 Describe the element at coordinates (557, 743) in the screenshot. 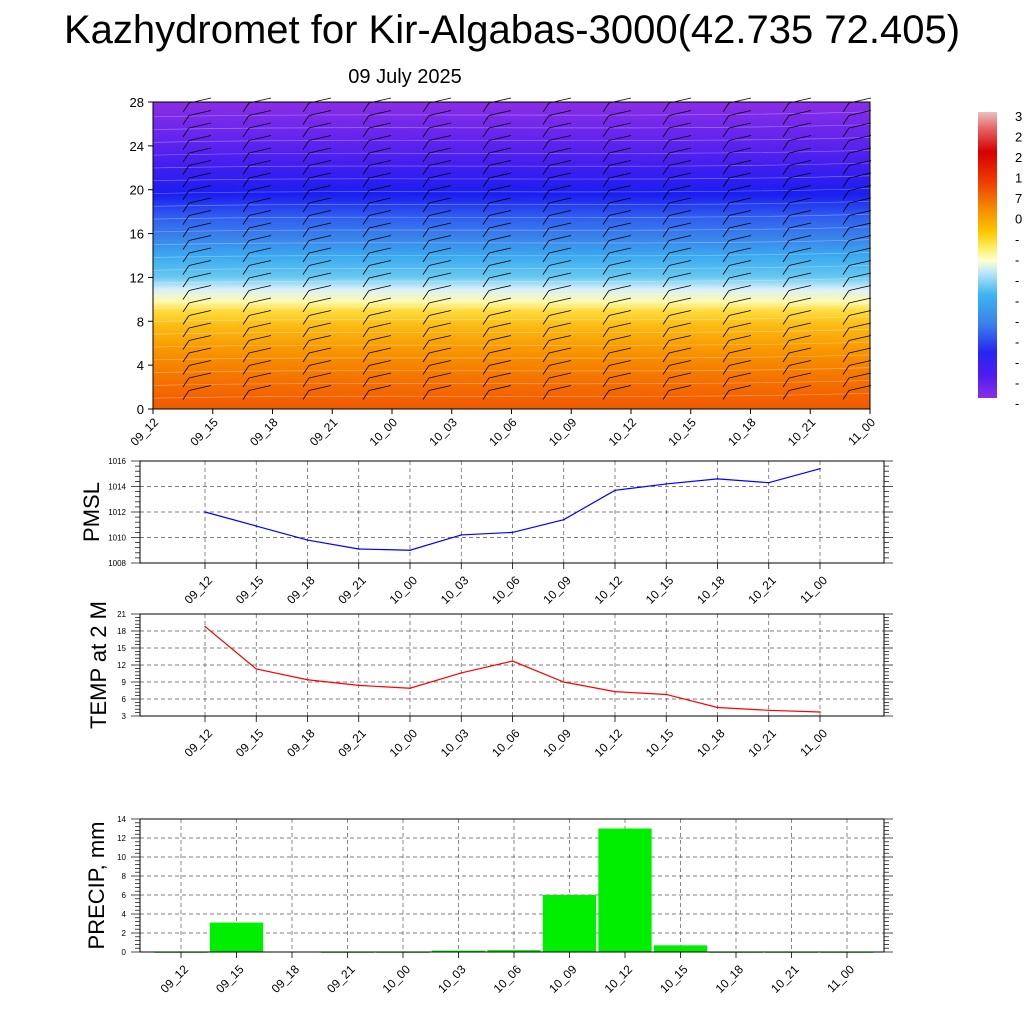

I see `x-tick-label: 10_09` at that location.